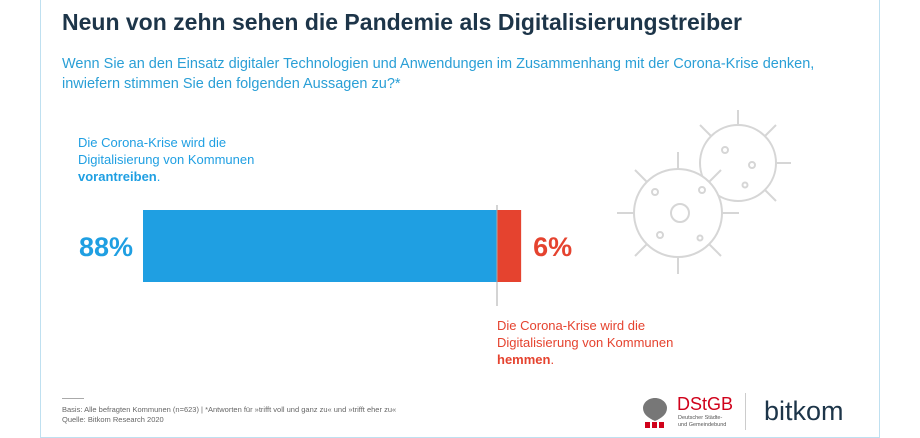 The image size is (920, 438). What do you see at coordinates (702, 425) in the screenshot?
I see `dstgb-fullname: und Gemeindebund` at bounding box center [702, 425].